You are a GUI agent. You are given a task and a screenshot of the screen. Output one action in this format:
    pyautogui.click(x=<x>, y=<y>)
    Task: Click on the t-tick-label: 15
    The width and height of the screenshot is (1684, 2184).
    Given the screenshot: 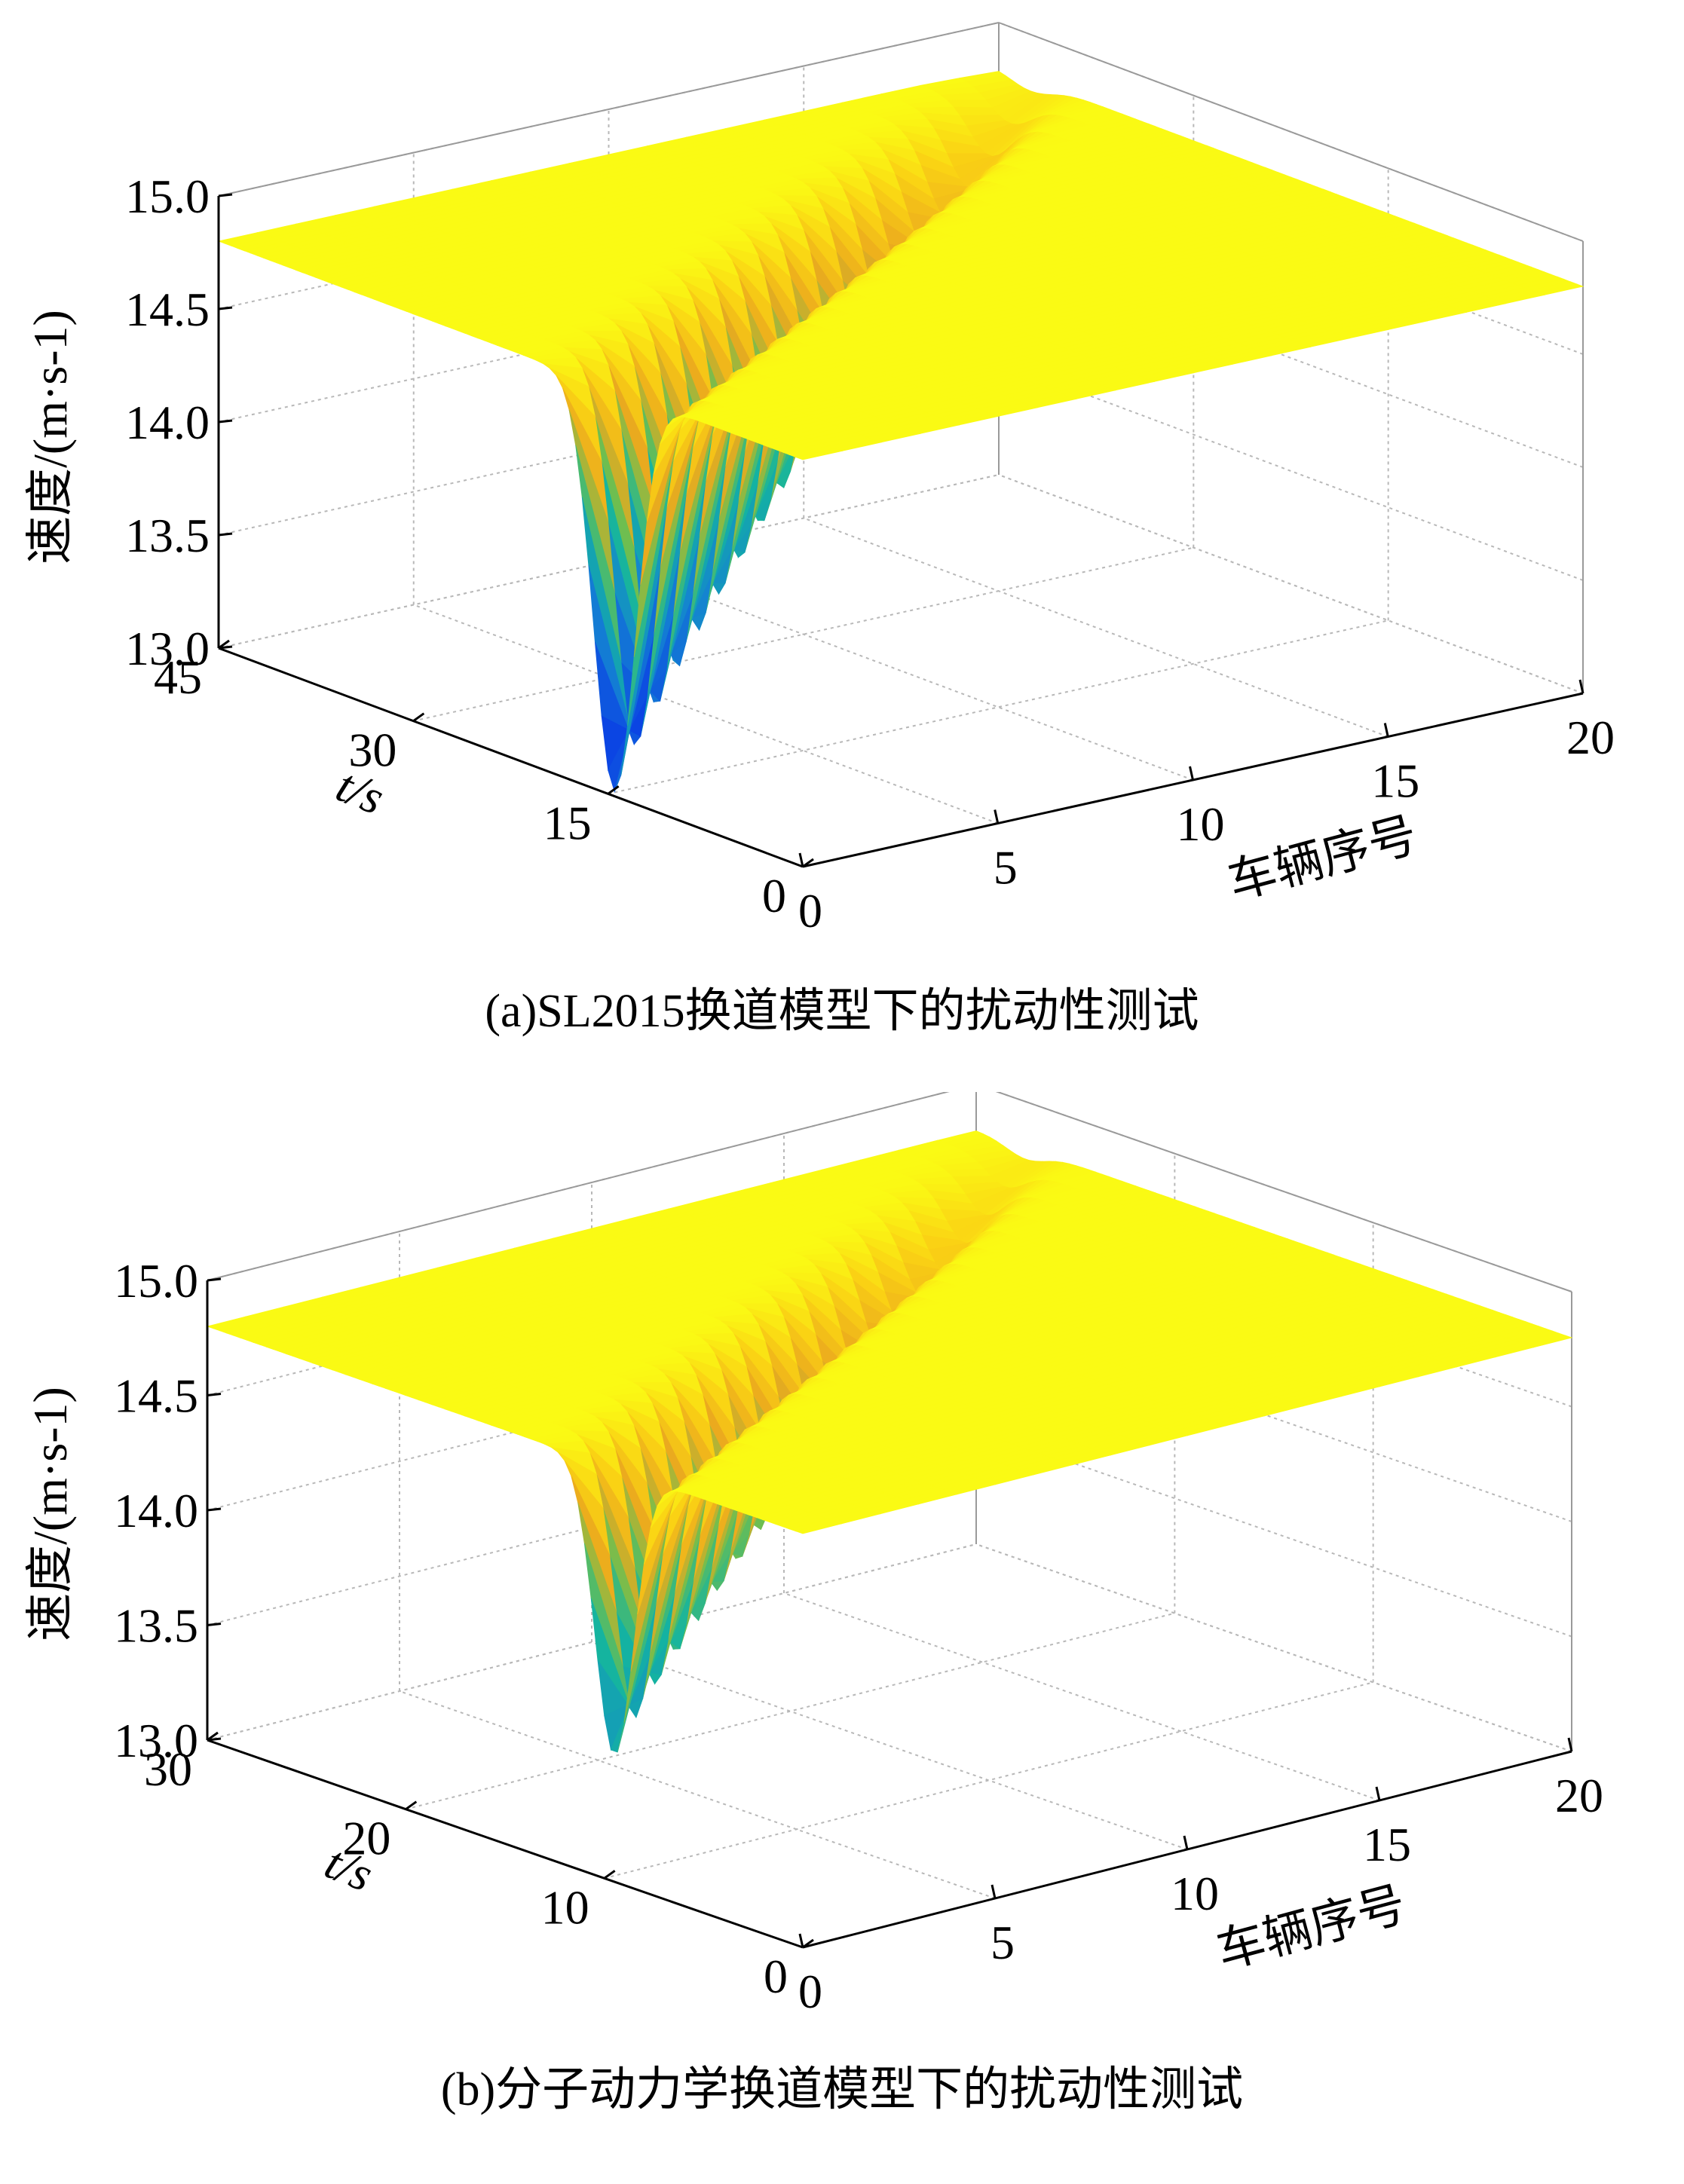 What is the action you would take?
    pyautogui.click(x=567, y=822)
    